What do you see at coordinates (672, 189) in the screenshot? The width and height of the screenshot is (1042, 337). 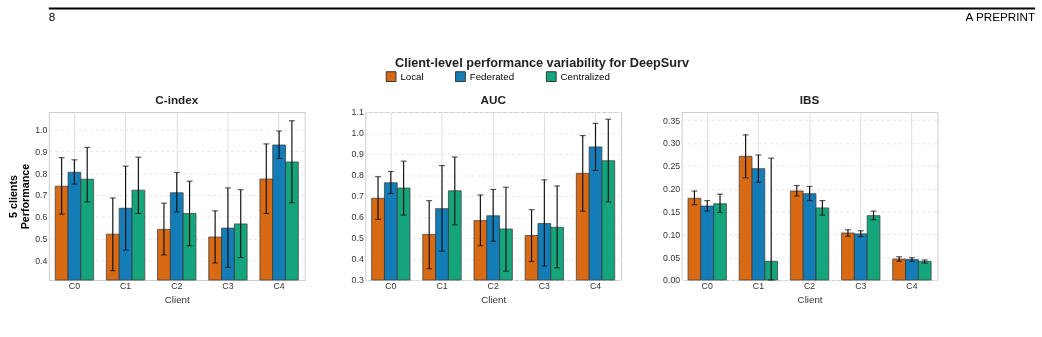 I see `y-tick-label: 0.20` at bounding box center [672, 189].